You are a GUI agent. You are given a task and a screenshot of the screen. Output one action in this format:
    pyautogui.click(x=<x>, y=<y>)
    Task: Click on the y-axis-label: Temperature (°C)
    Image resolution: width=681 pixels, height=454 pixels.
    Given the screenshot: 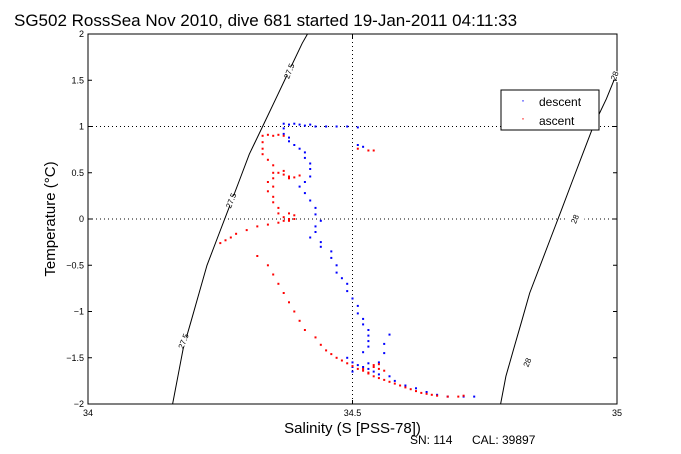 What is the action you would take?
    pyautogui.click(x=50, y=218)
    